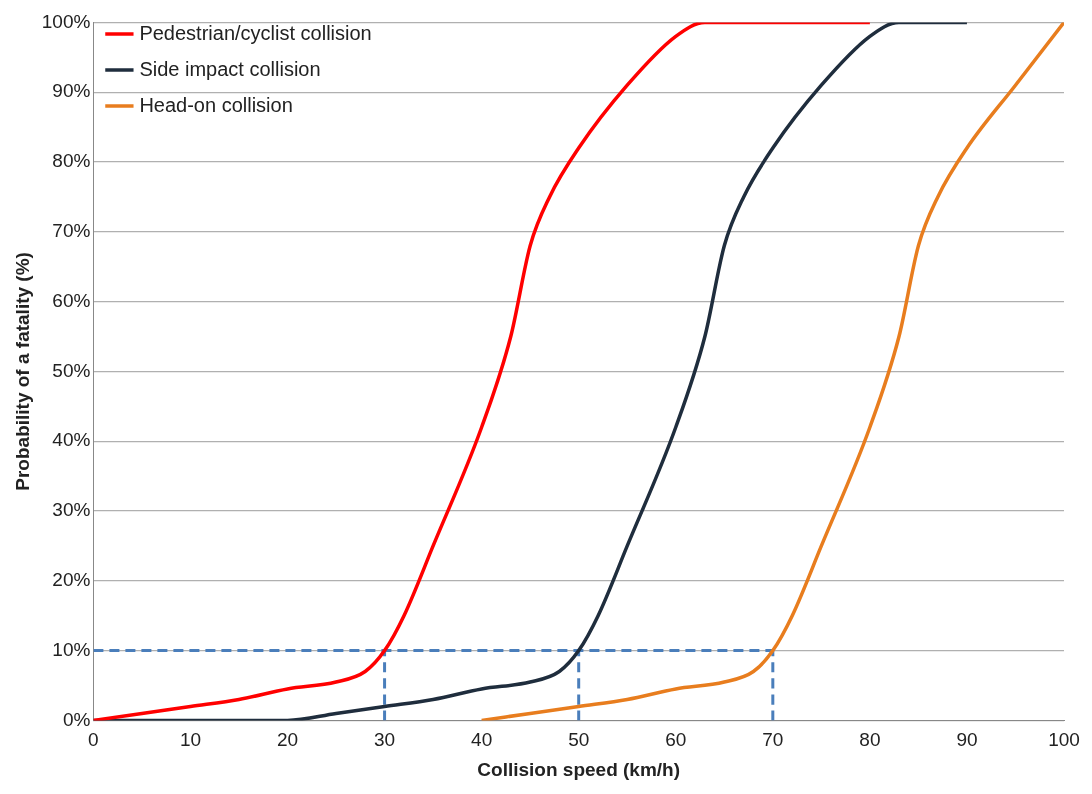 This screenshot has height=794, width=1092. Describe the element at coordinates (230, 68) in the screenshot. I see `legend-label: Side impact collision` at that location.